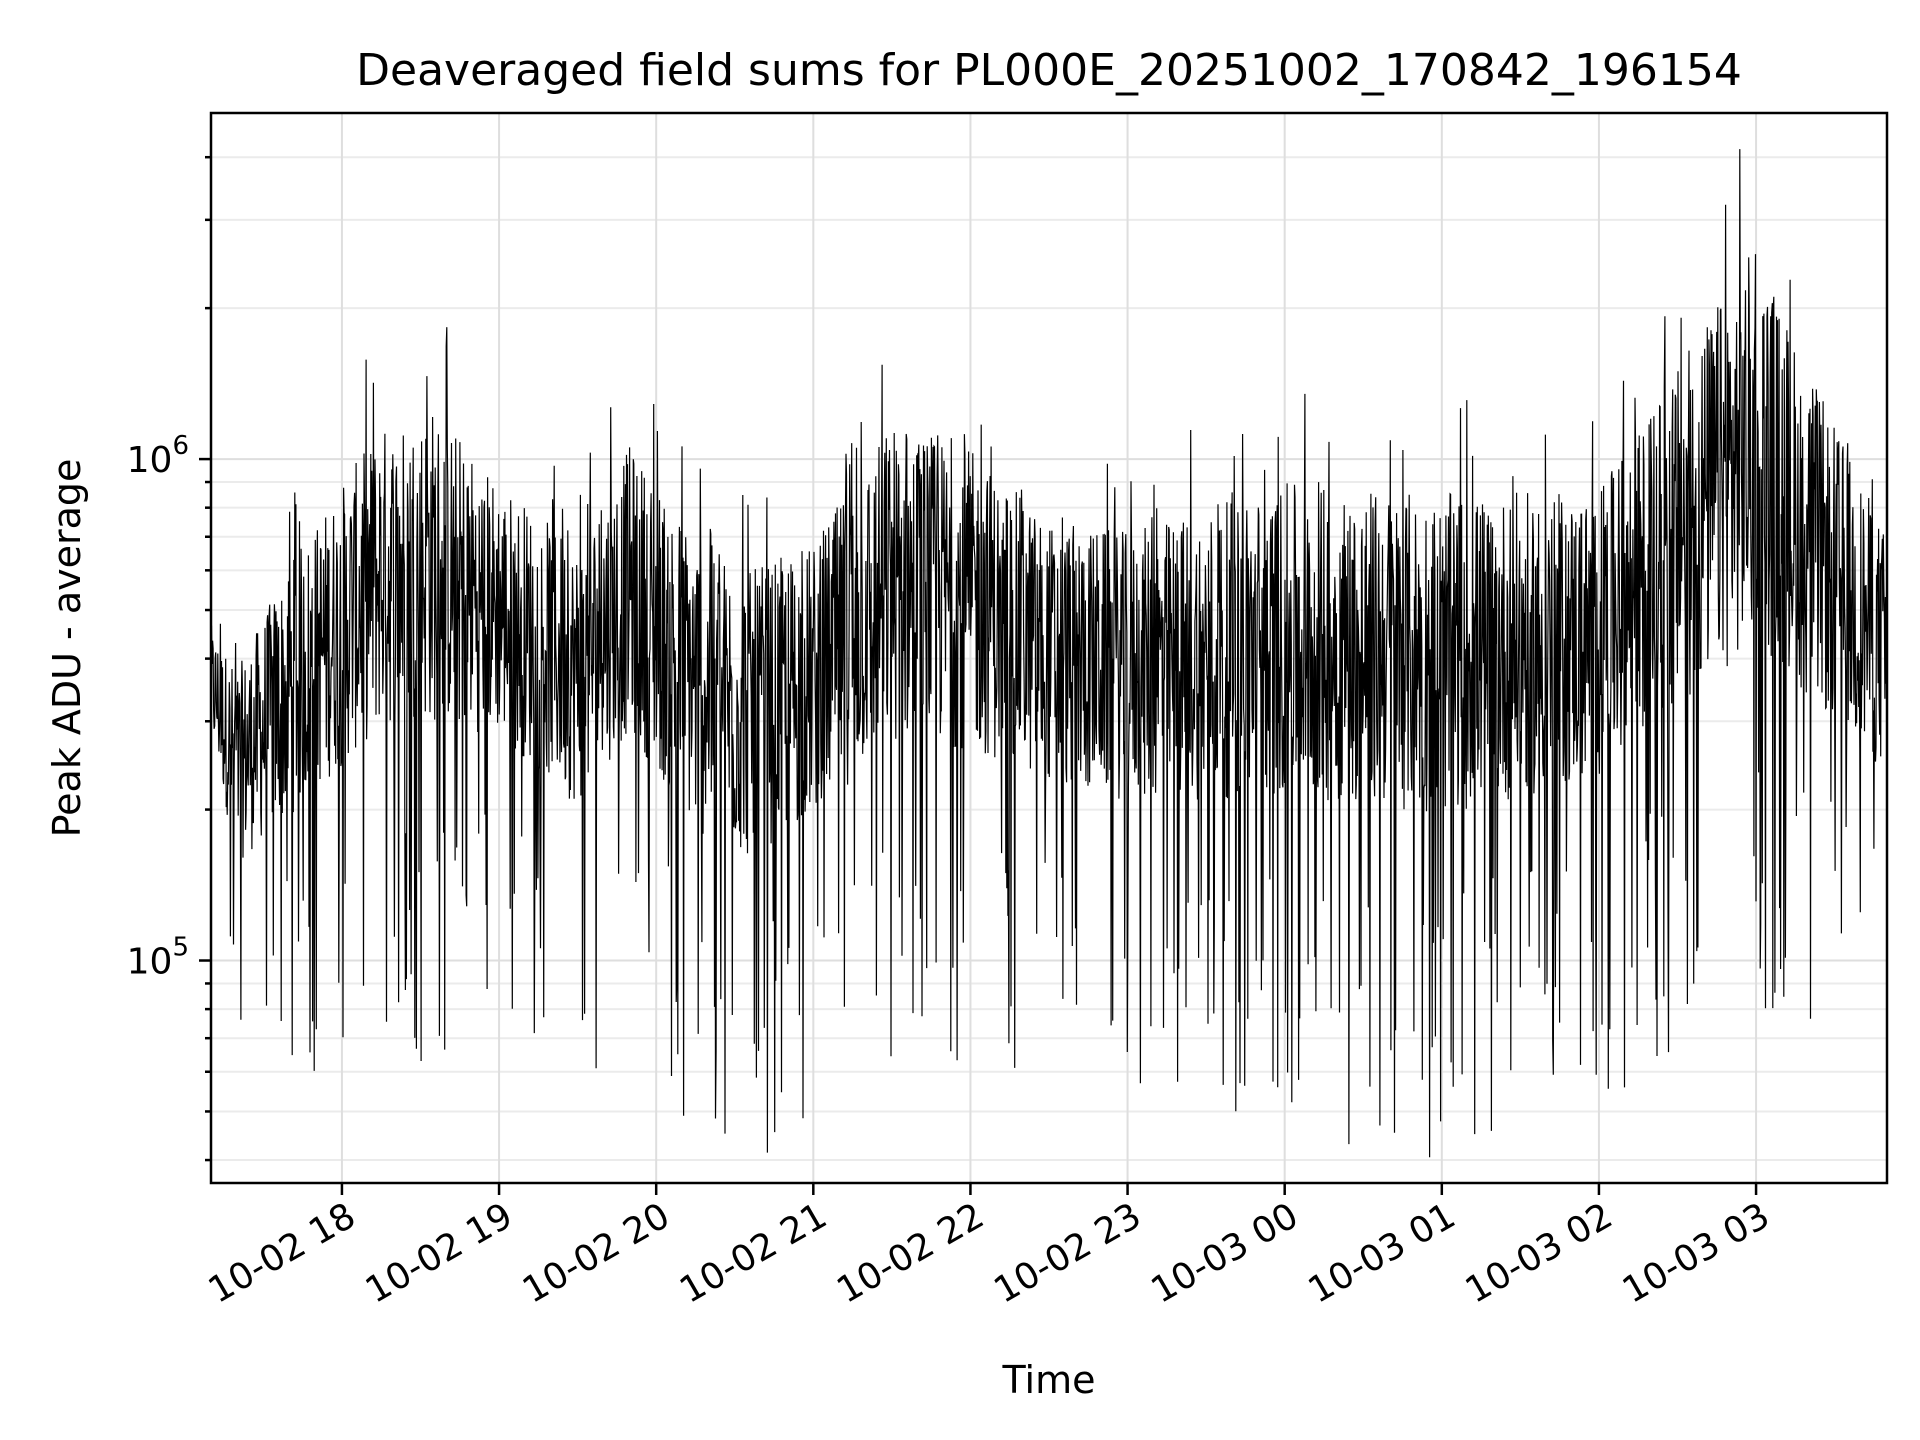 Image resolution: width=1920 pixels, height=1440 pixels. I want to click on y-axis-label: Peak ADU - average, so click(67, 648).